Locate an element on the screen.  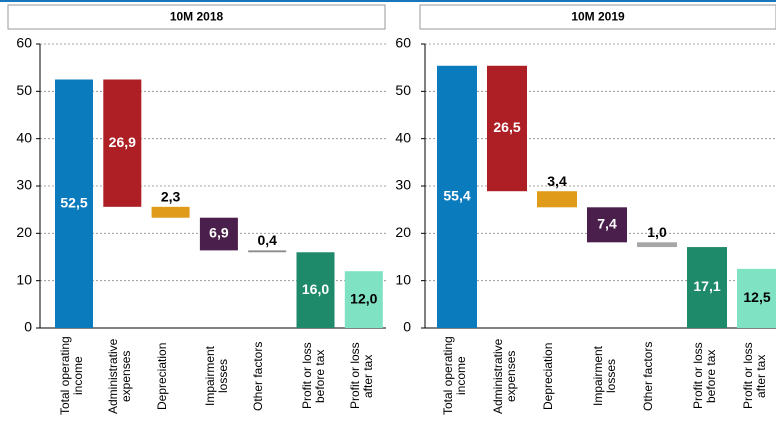
data-label: 55,4 is located at coordinates (456, 196).